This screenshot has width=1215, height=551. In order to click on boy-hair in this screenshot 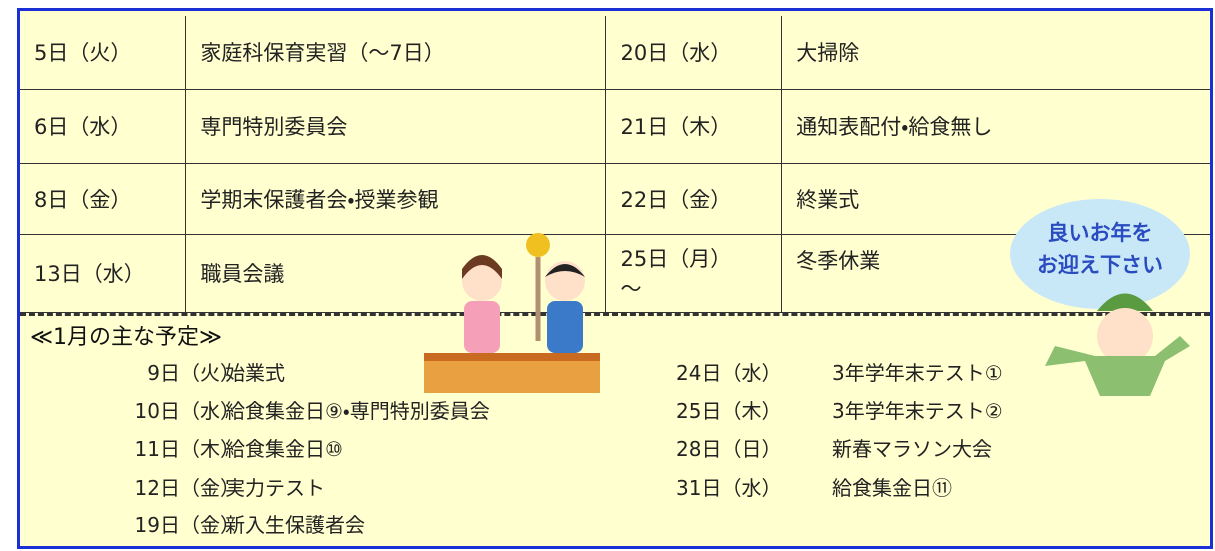, I will do `click(565, 270)`.